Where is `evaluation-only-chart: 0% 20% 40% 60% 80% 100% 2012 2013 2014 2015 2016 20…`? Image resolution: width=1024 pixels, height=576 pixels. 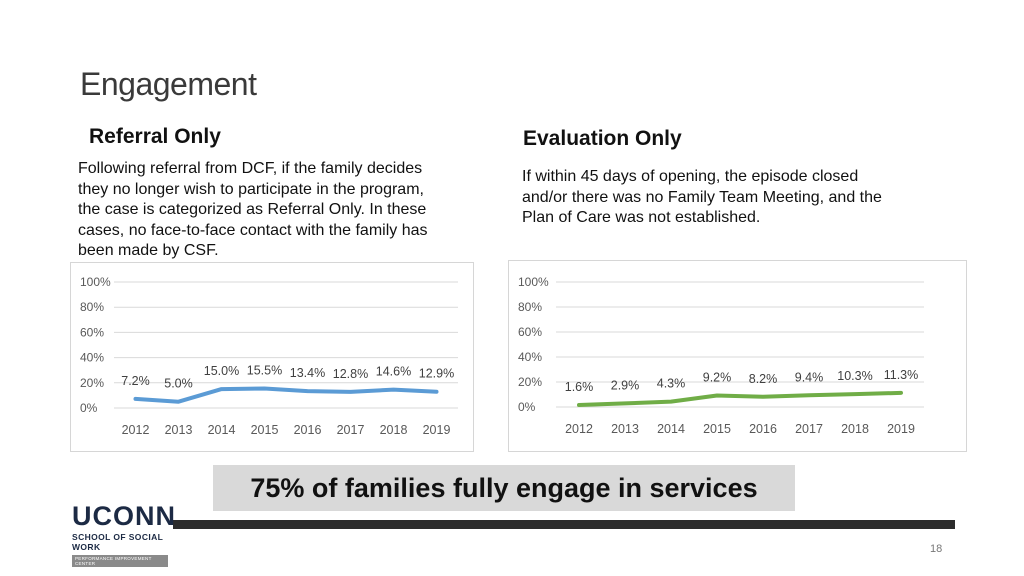 evaluation-only-chart: 0% 20% 40% 60% 80% 100% 2012 2013 2014 2015 2016 20… is located at coordinates (737, 356).